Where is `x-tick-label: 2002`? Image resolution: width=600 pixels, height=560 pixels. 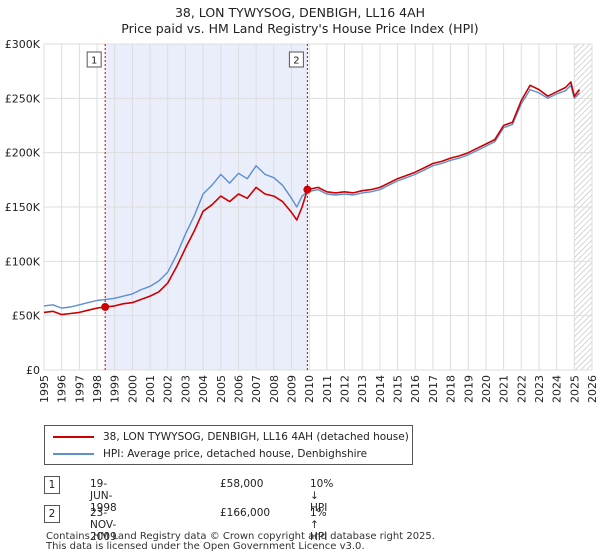
x-tick-label: 2002 is located at coordinates (168, 389).